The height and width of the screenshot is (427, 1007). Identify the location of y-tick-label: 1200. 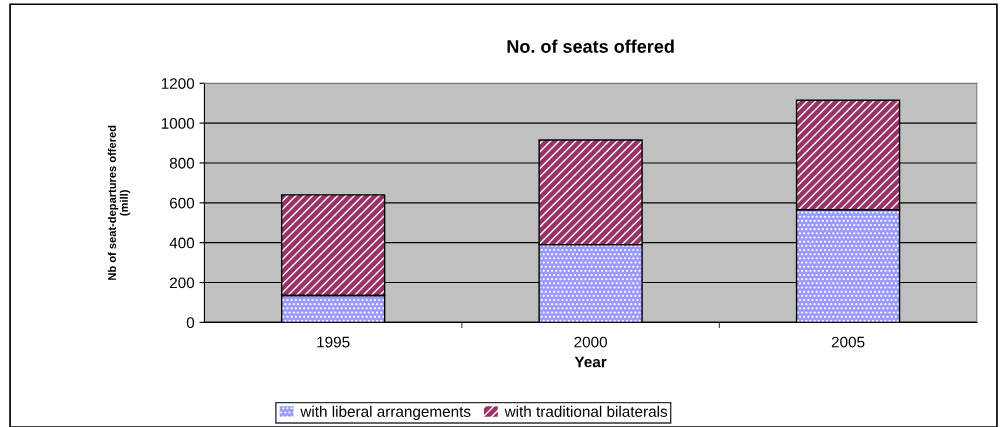
(178, 83).